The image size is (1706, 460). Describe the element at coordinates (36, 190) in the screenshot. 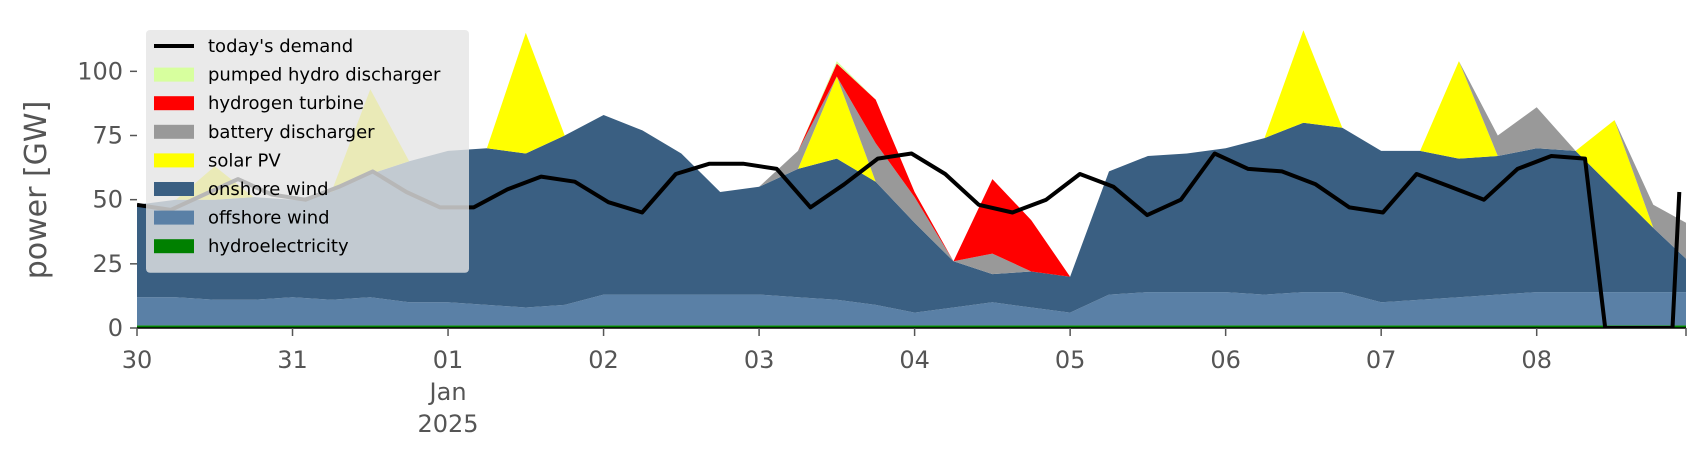

I see `y-axis-label: power [GW]` at that location.